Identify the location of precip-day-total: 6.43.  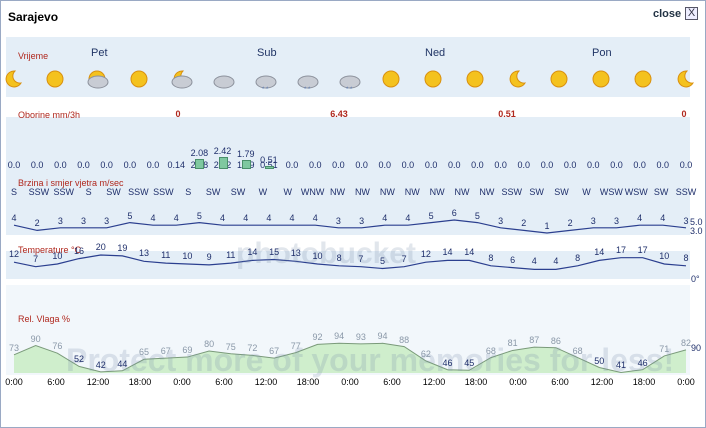
(339, 114).